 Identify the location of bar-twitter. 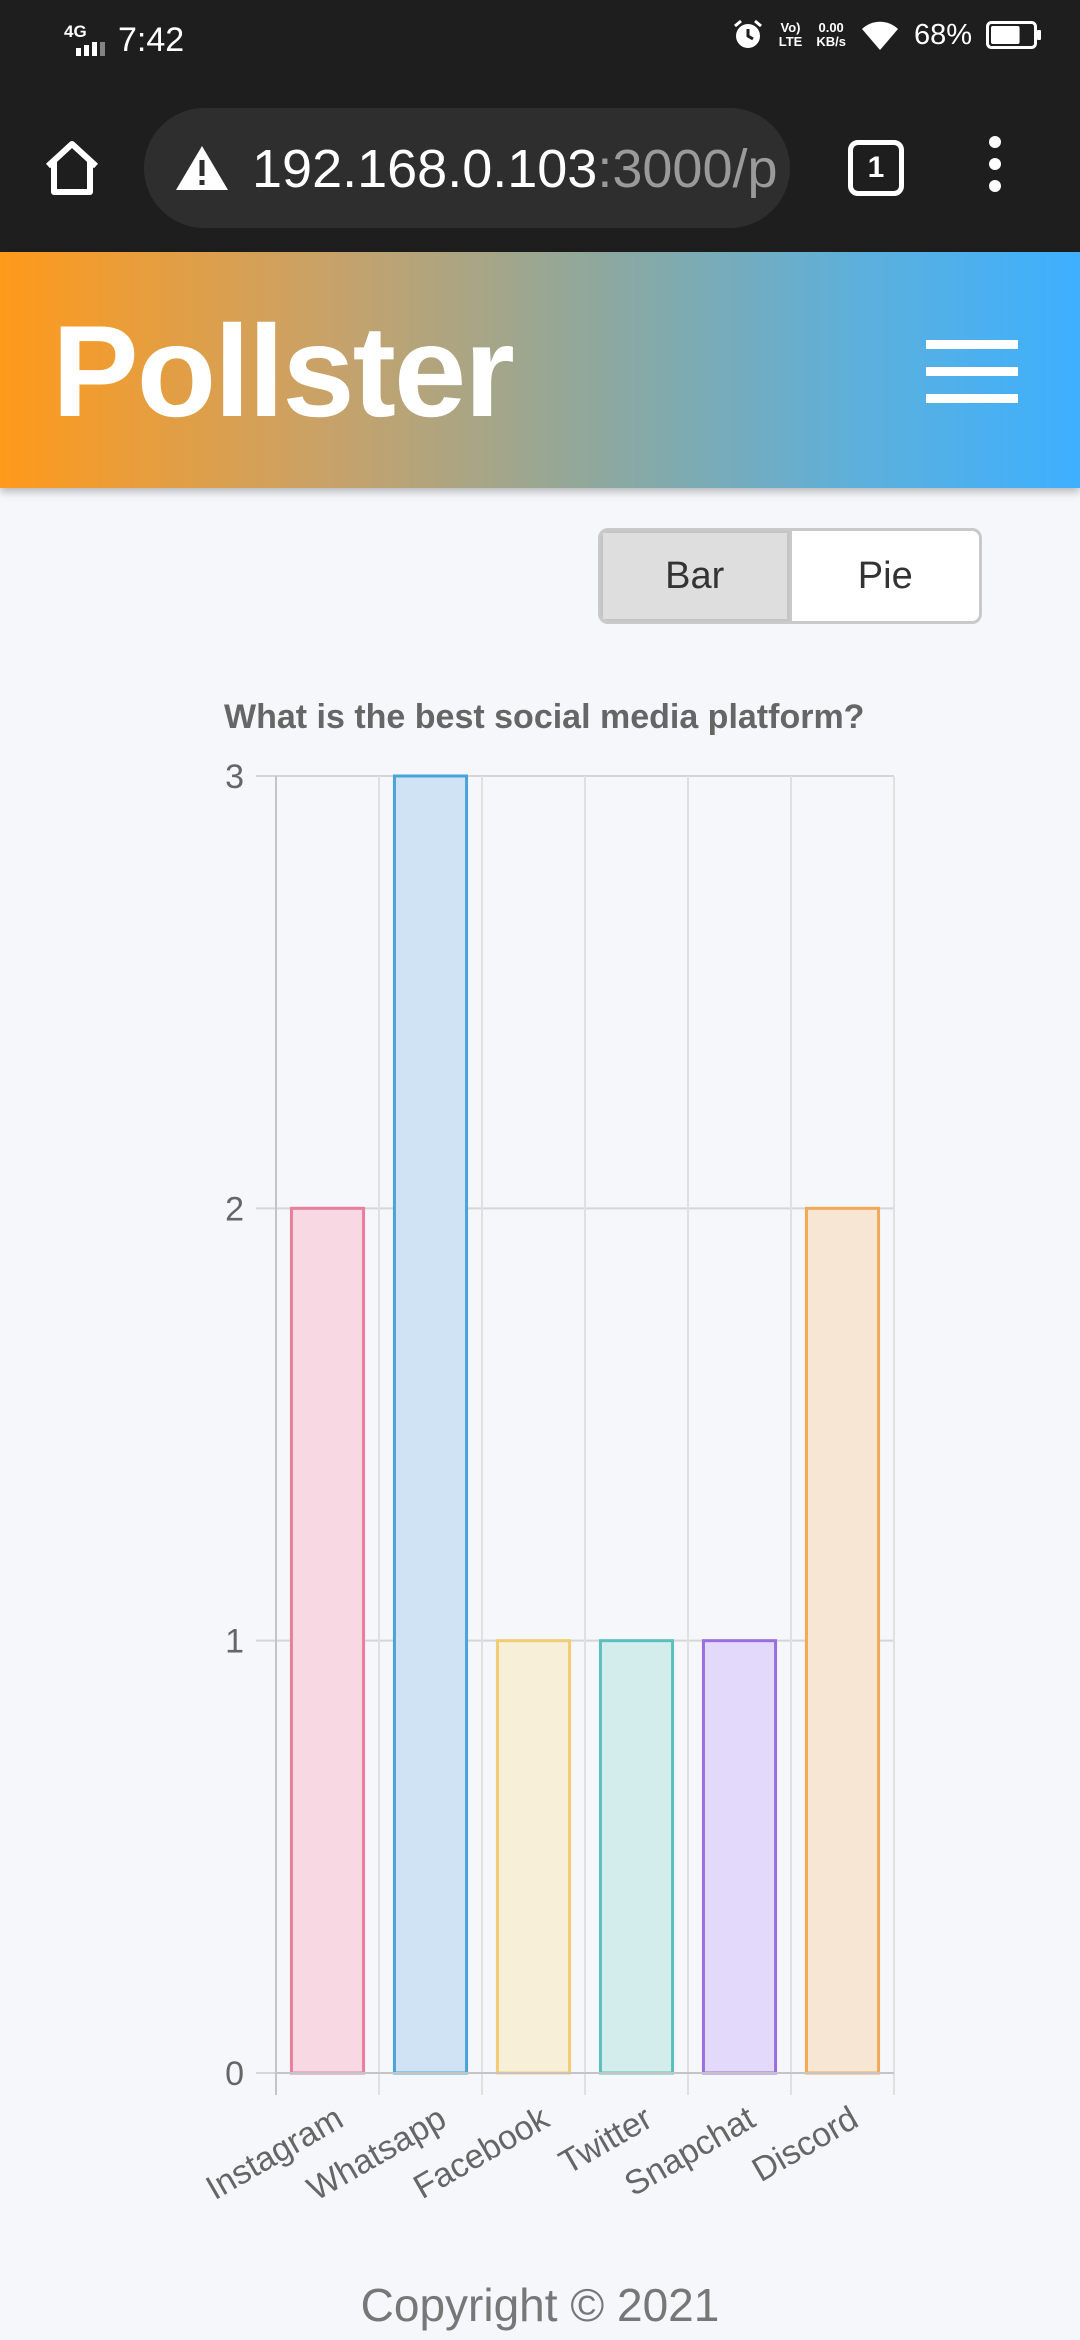
(636, 1857).